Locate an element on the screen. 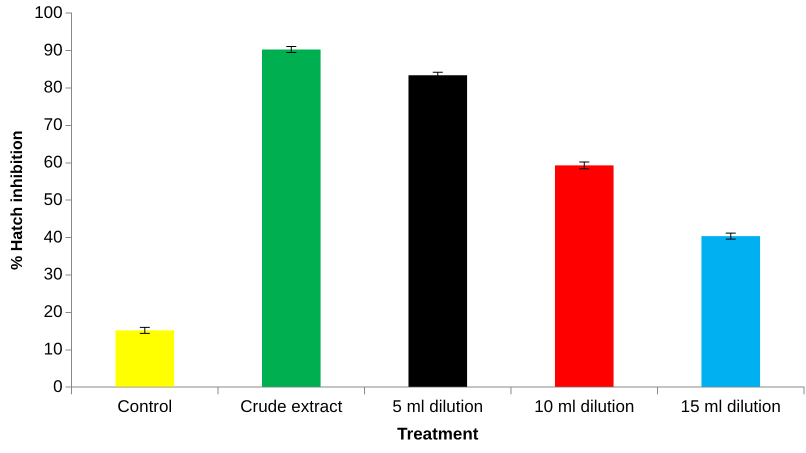 This screenshot has height=453, width=806. y-tick-label: 50 is located at coordinates (53, 199).